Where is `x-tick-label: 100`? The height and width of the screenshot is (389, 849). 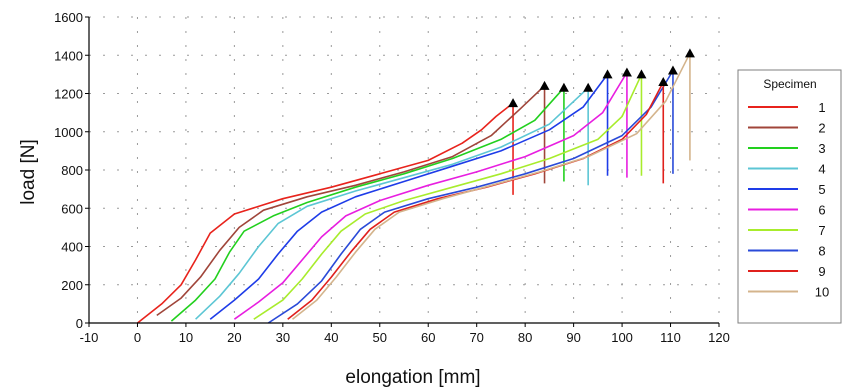 x-tick-label: 100 is located at coordinates (622, 337).